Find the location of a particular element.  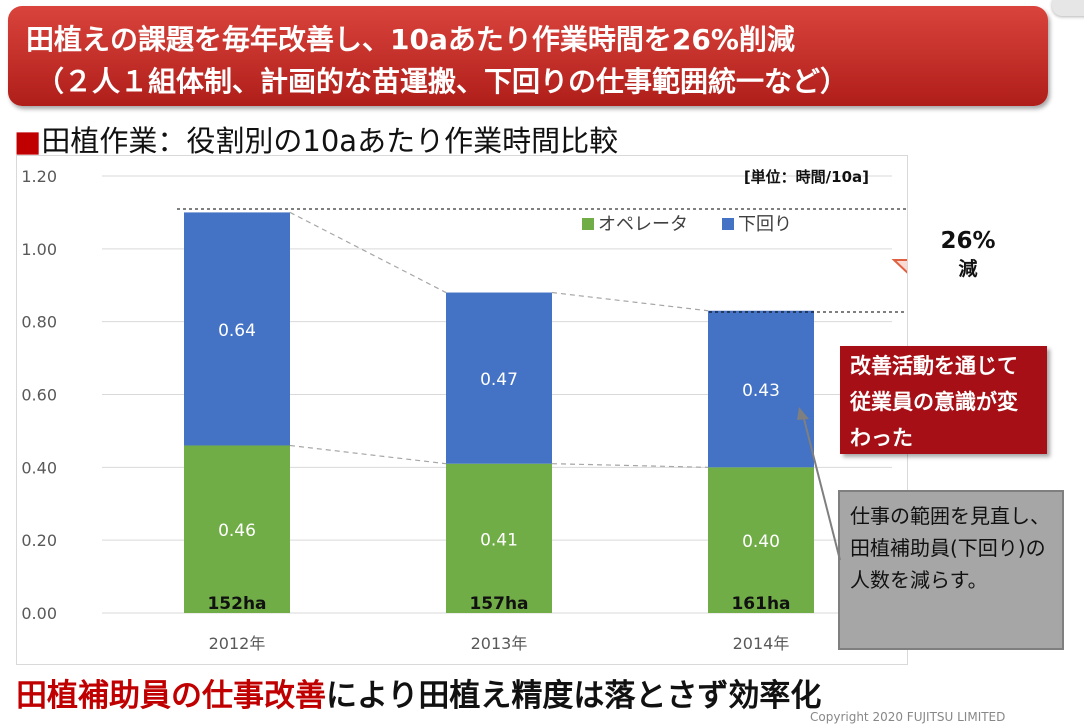

x-tick-label: 2012年 is located at coordinates (237, 643).